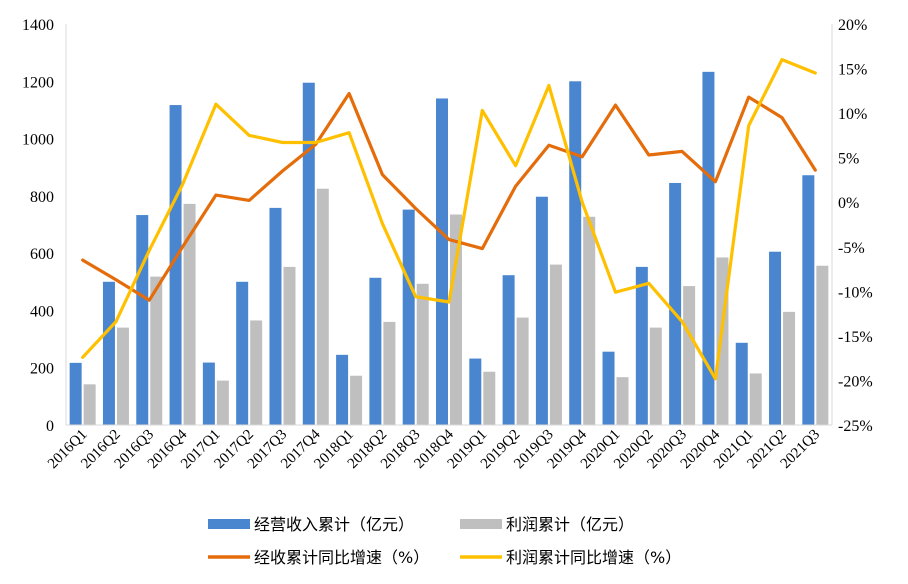  Describe the element at coordinates (38, 25) in the screenshot. I see `y-left-tick-label: 1400` at that location.